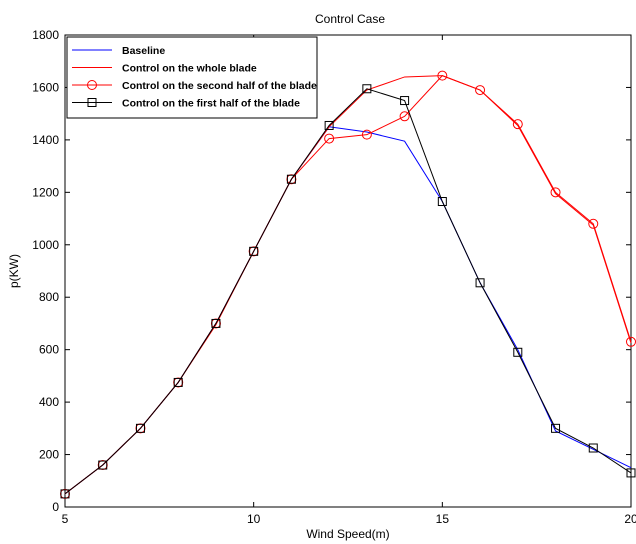  I want to click on legend-entry: Control on the first half of the blade, so click(186, 104).